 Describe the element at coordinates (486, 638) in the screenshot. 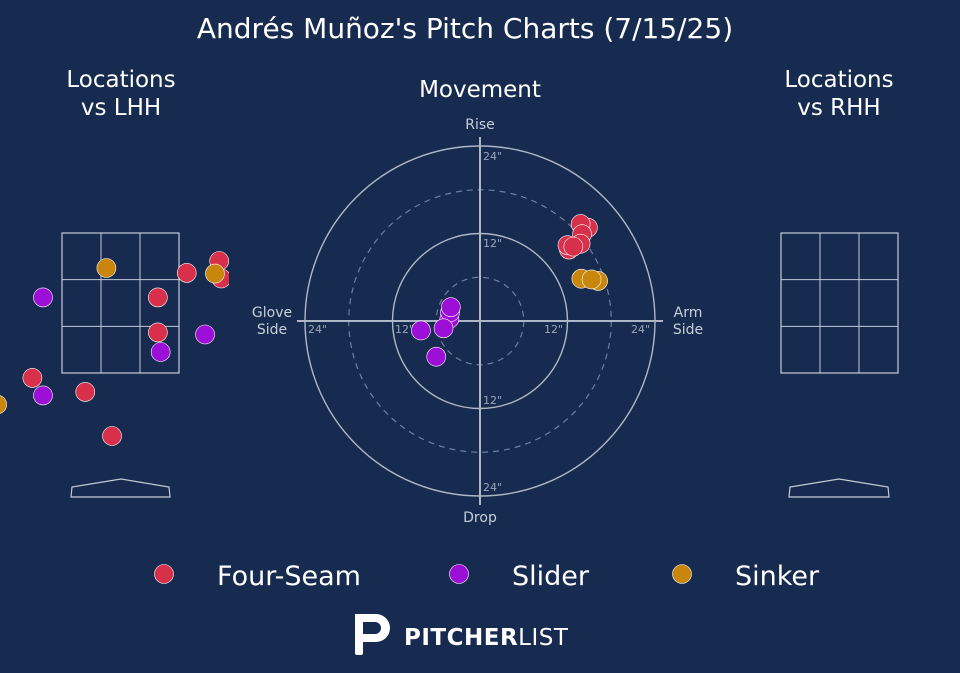

I see `brand-text-bold: PITCHERLIST` at that location.